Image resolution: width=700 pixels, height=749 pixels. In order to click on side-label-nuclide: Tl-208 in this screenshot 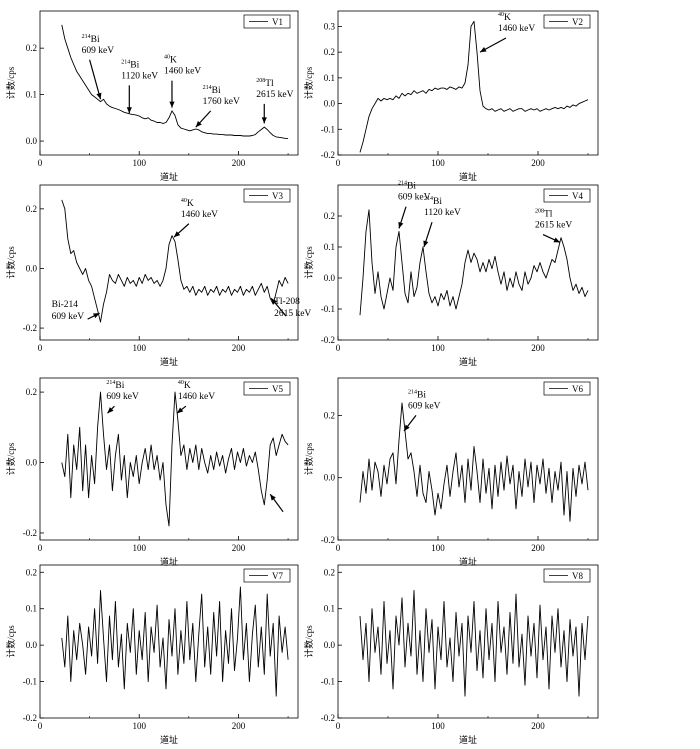, I will do `click(287, 302)`.